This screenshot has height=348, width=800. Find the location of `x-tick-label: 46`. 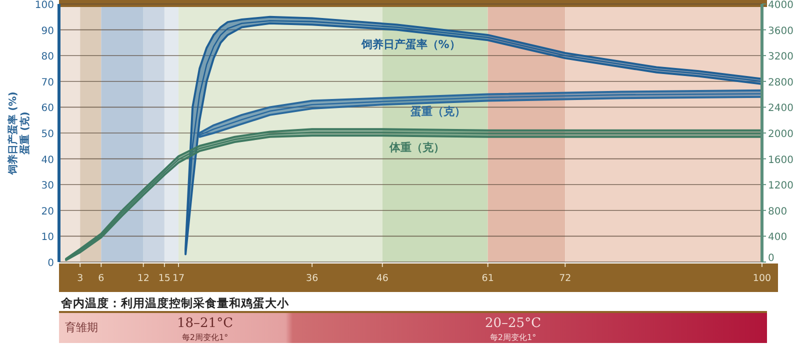

x-tick-label: 46 is located at coordinates (382, 278).